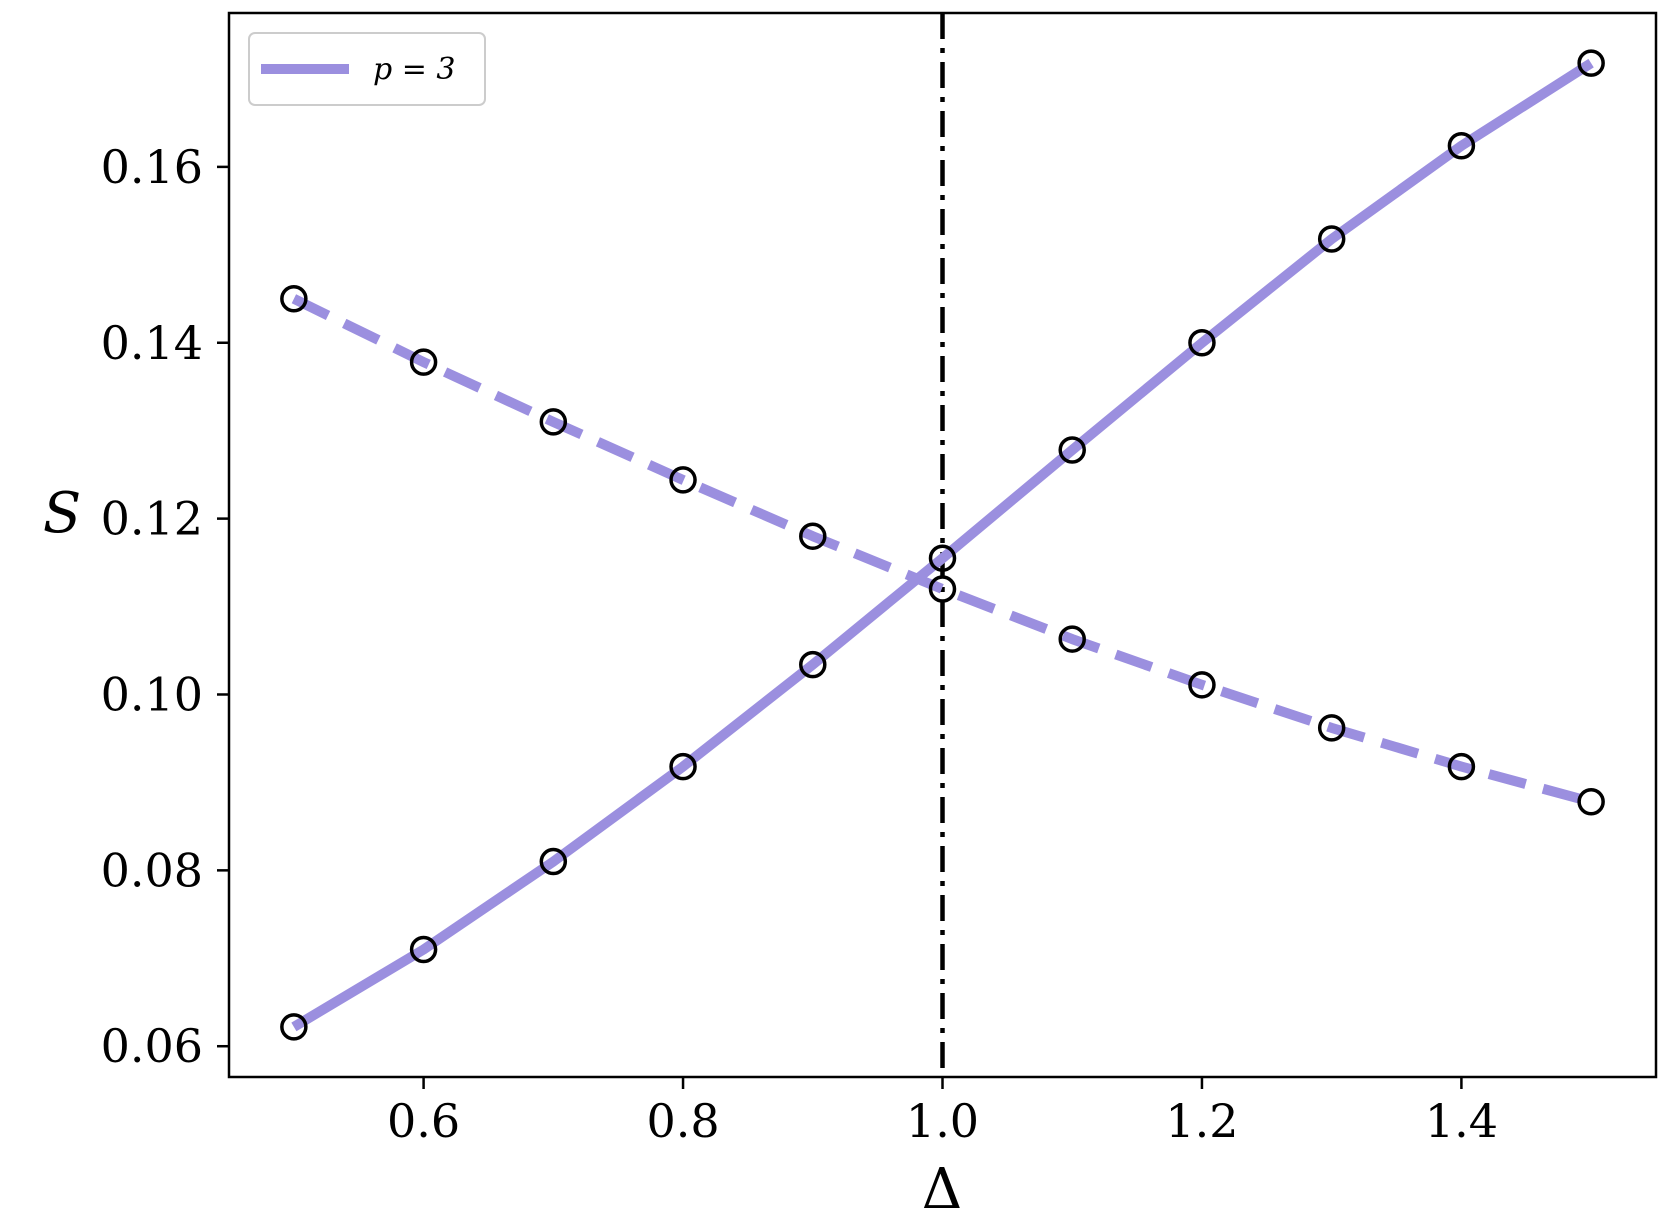 The width and height of the screenshot is (1662, 1224). I want to click on x-tick-label: 0.8, so click(682, 1121).